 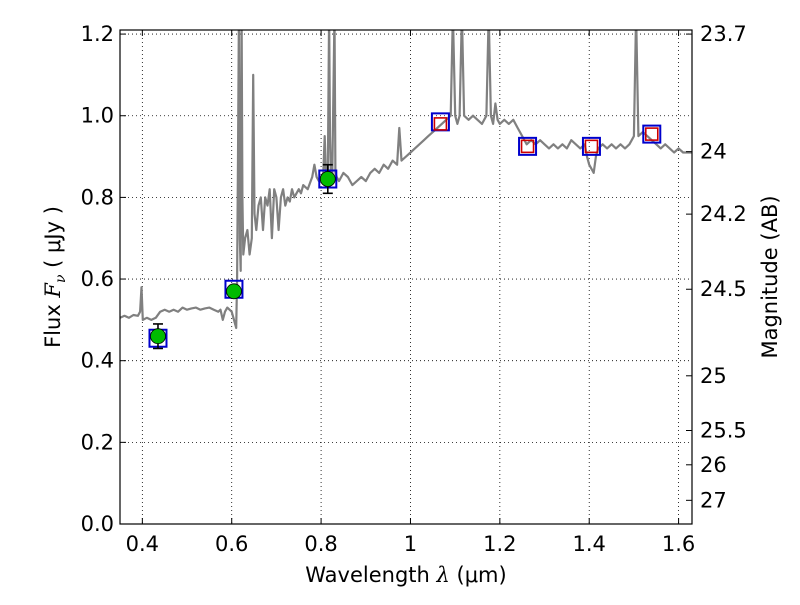 What do you see at coordinates (97, 361) in the screenshot?
I see `y-tick-label: 0.4` at bounding box center [97, 361].